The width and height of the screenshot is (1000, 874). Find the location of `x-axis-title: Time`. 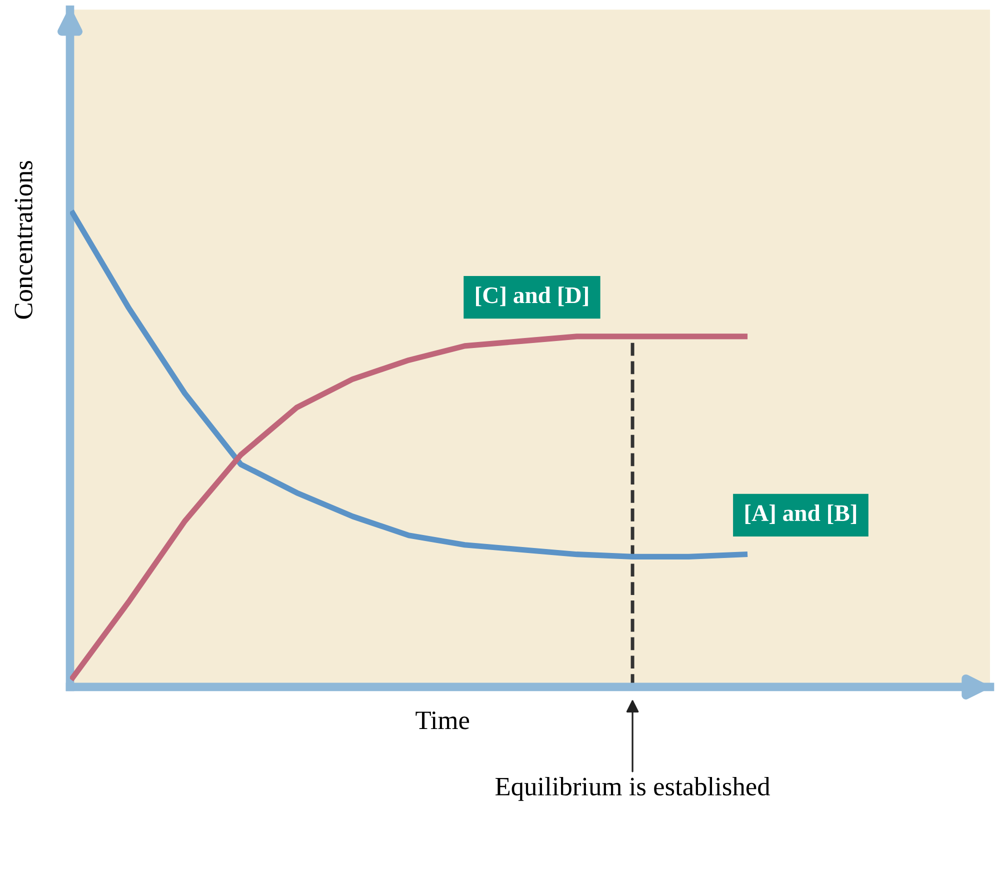

x-axis-title: Time is located at coordinates (443, 721).